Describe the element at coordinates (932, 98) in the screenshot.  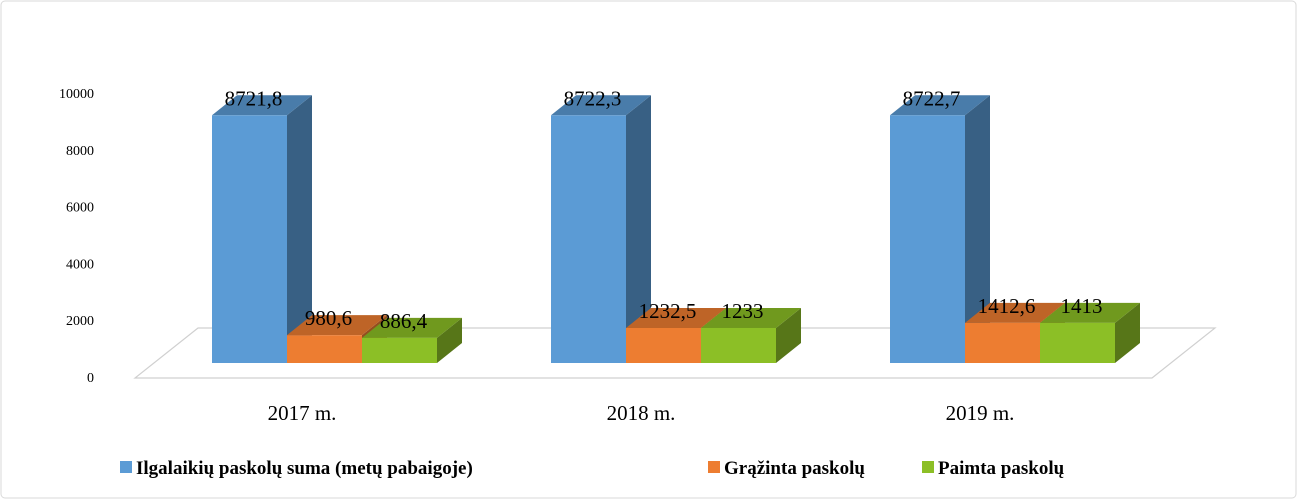
I see `value-label: 8722,7` at that location.